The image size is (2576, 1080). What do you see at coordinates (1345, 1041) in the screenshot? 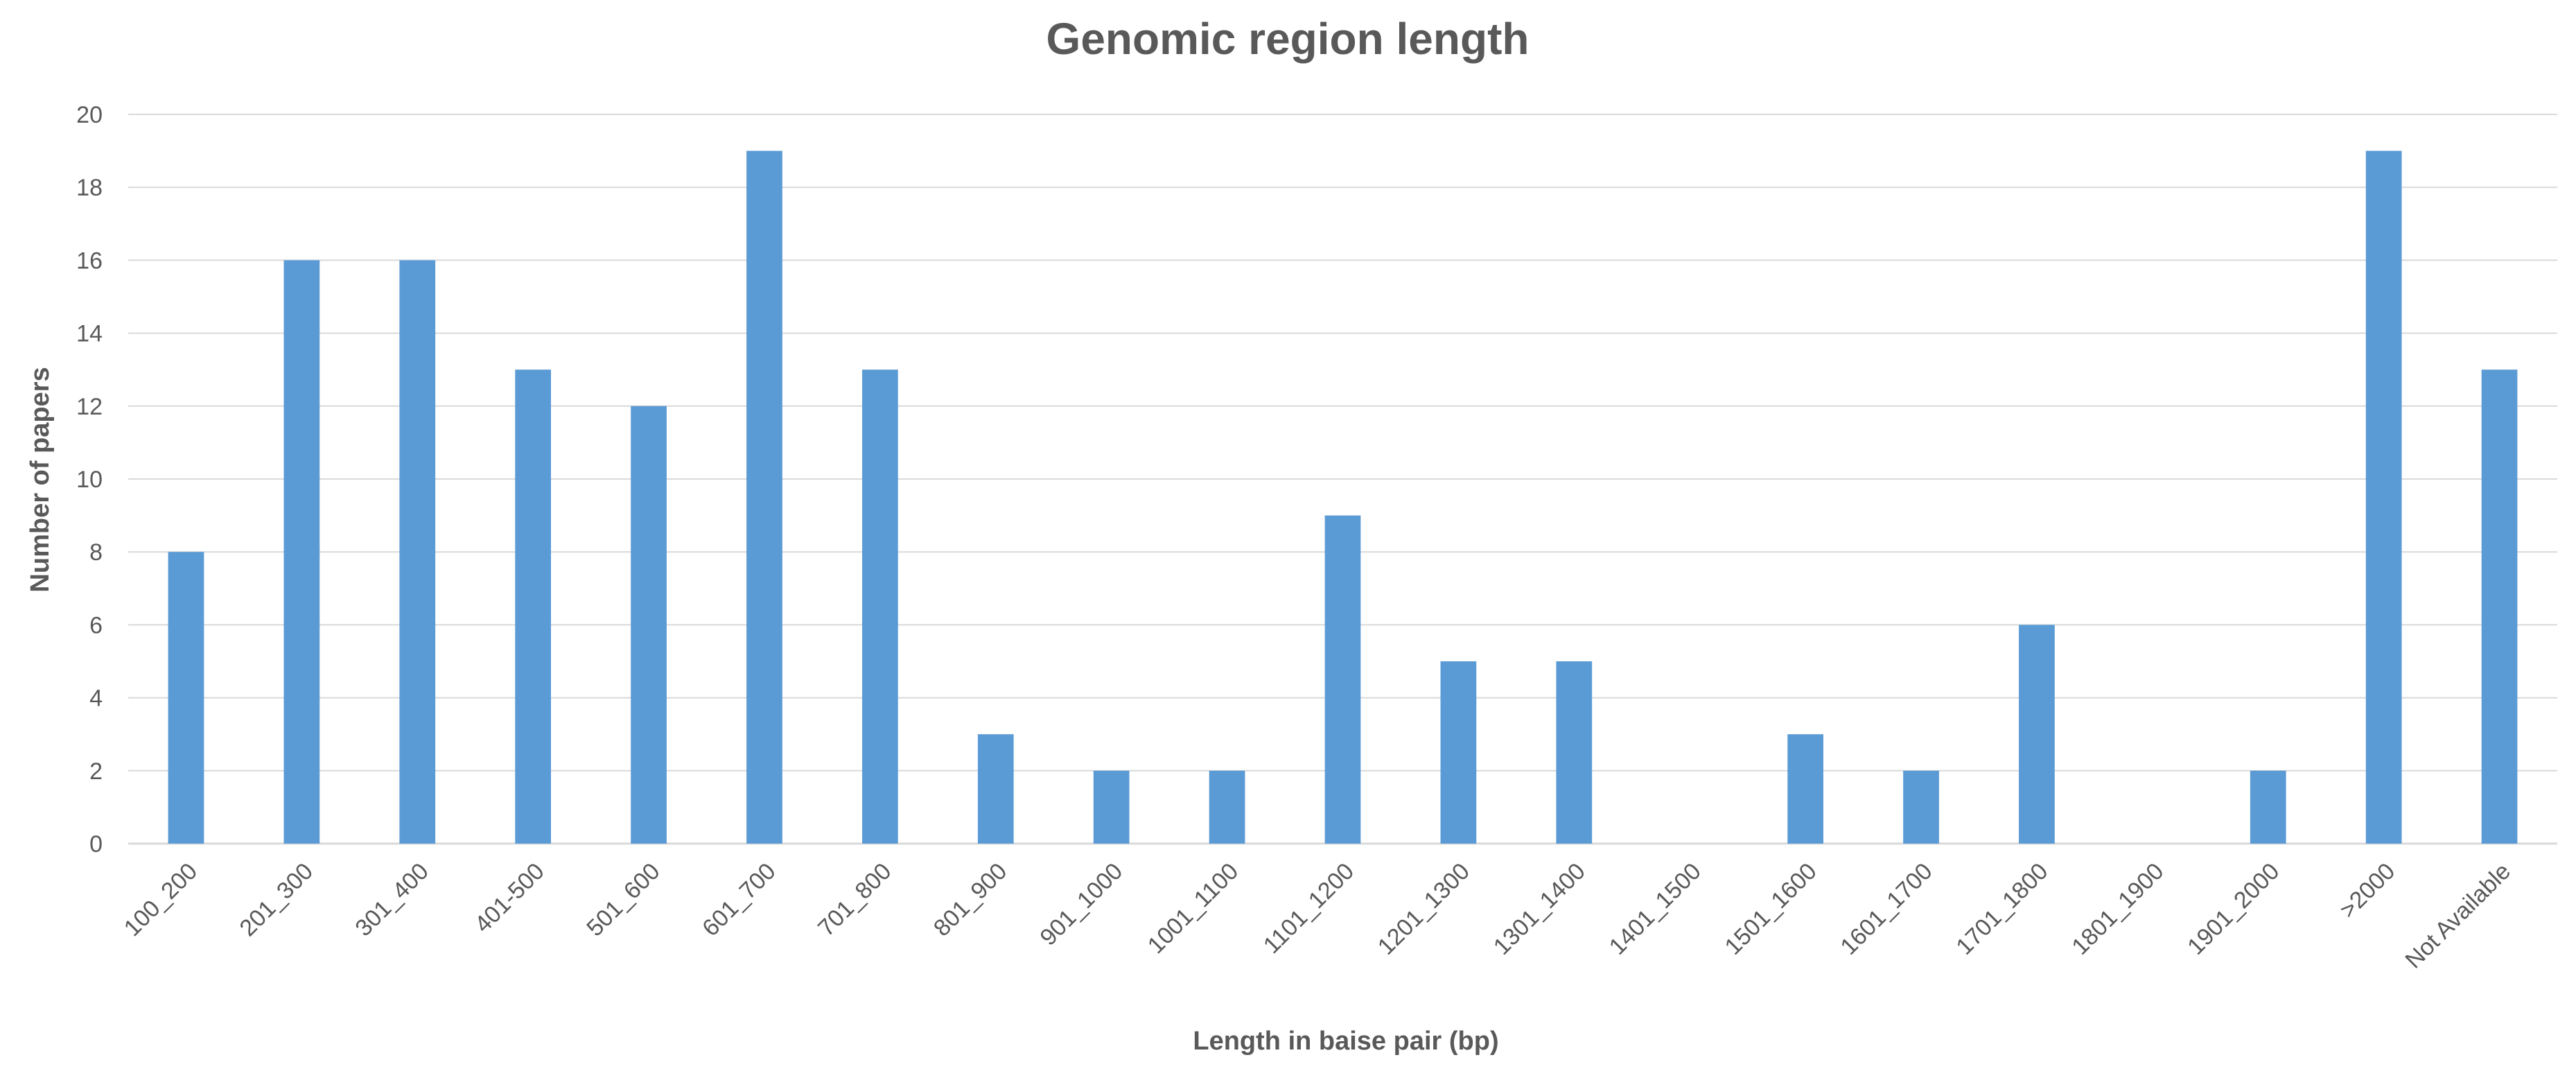
I see `x-axis-label: Length in baise pair (bp)` at bounding box center [1345, 1041].